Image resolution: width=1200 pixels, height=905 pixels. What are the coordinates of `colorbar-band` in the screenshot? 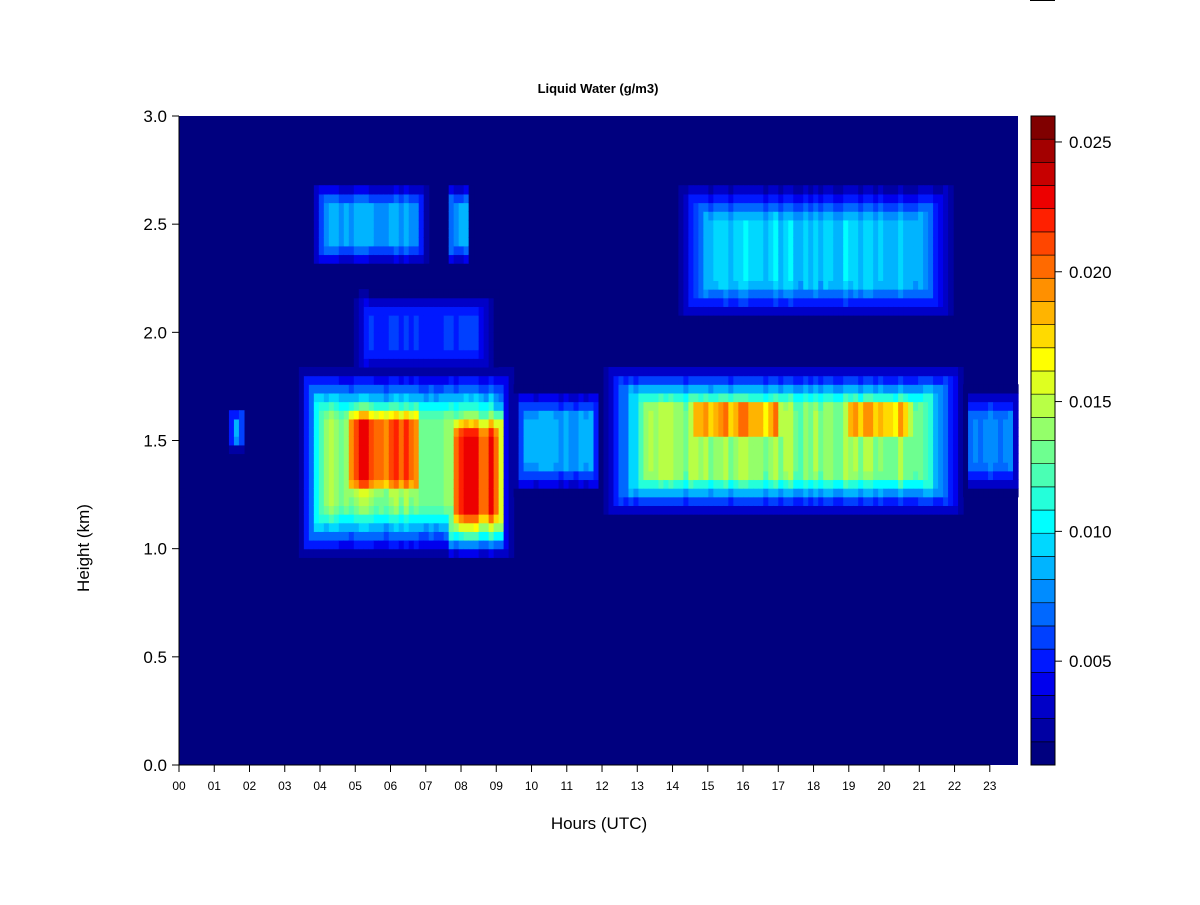 It's located at (1043, 730).